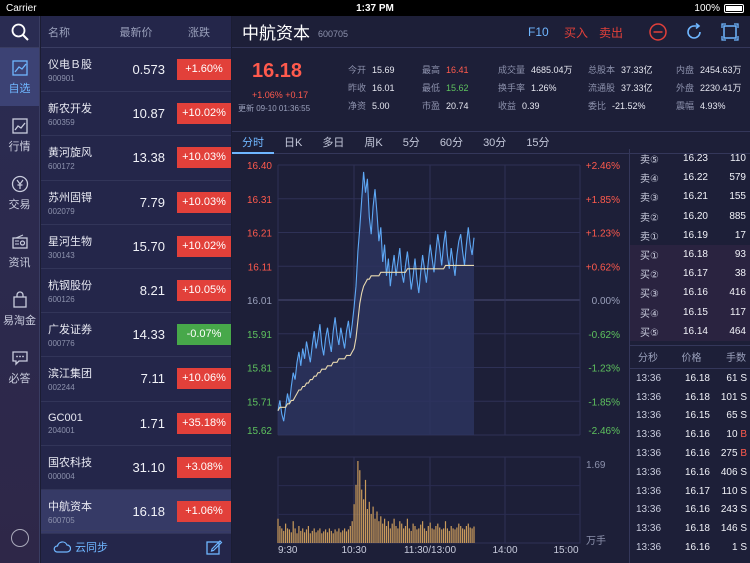 Image resolution: width=750 pixels, height=563 pixels. Describe the element at coordinates (695, 274) in the screenshot. I see `buy-level-price: 16.17` at that location.